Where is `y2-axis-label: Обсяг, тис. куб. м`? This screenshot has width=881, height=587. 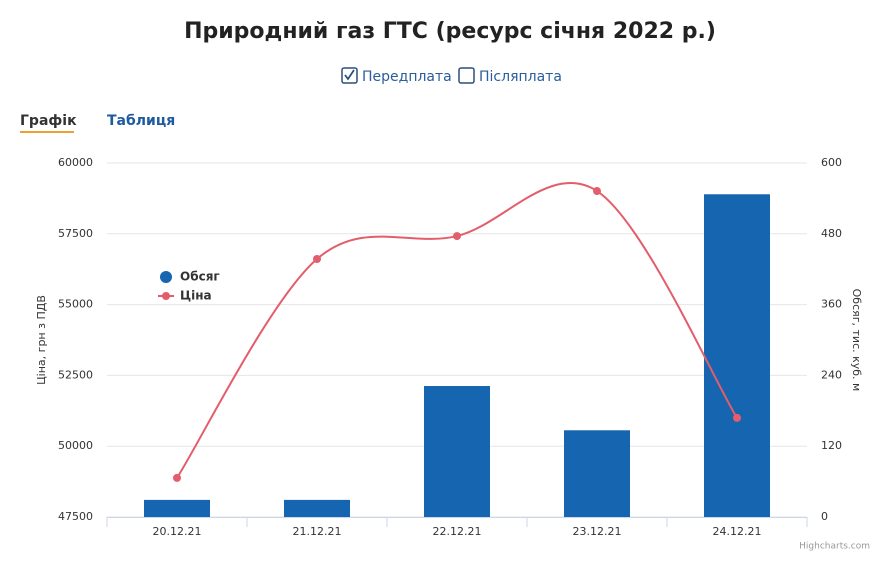
y2-axis-label: Обсяг, тис. куб. м is located at coordinates (856, 340).